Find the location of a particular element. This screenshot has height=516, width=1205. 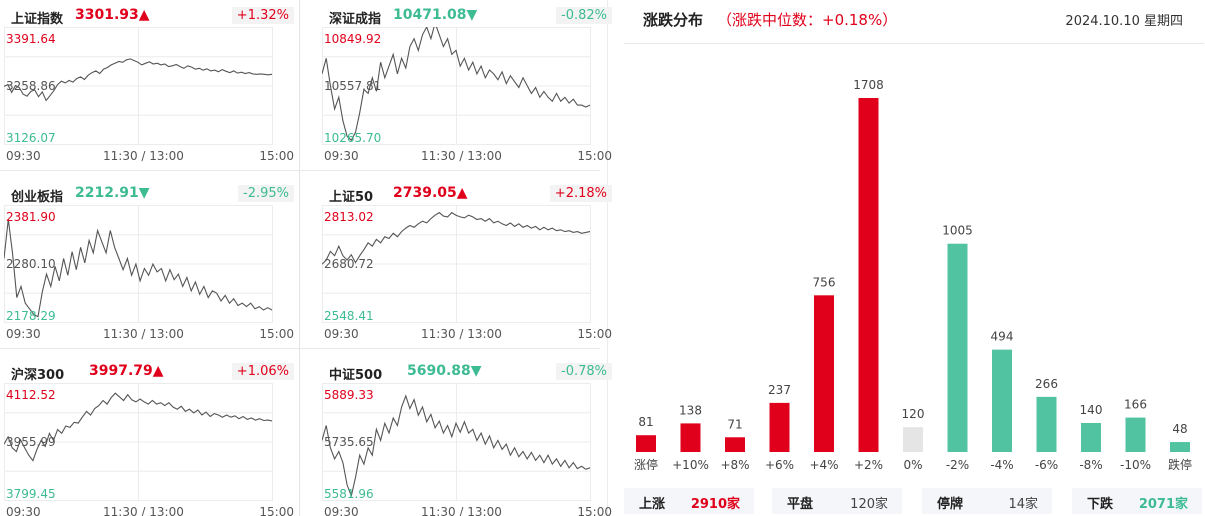

index-change: +1.32% is located at coordinates (262, 15).